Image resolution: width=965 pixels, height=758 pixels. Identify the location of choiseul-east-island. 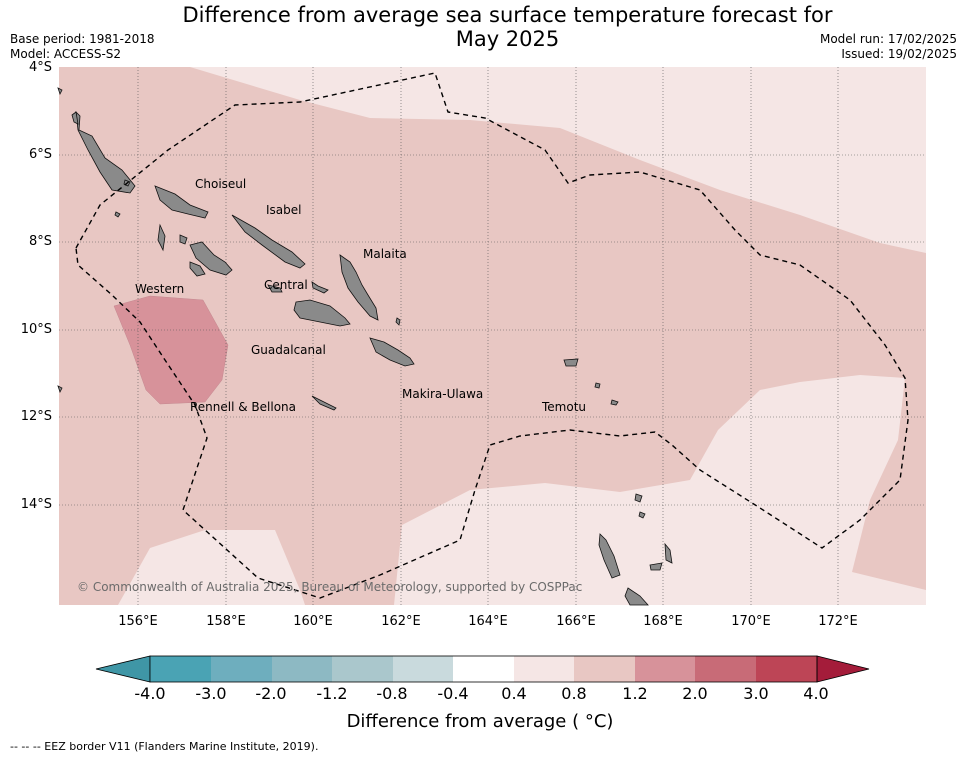
(181, 202).